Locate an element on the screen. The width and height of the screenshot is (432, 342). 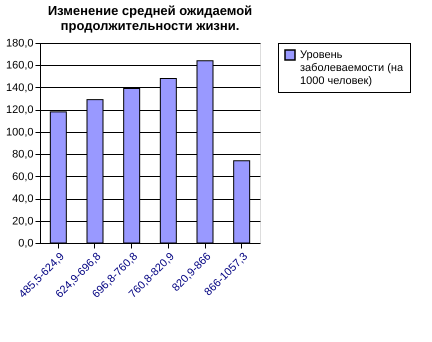
y-tick-label: 80,0 is located at coordinates (23, 154).